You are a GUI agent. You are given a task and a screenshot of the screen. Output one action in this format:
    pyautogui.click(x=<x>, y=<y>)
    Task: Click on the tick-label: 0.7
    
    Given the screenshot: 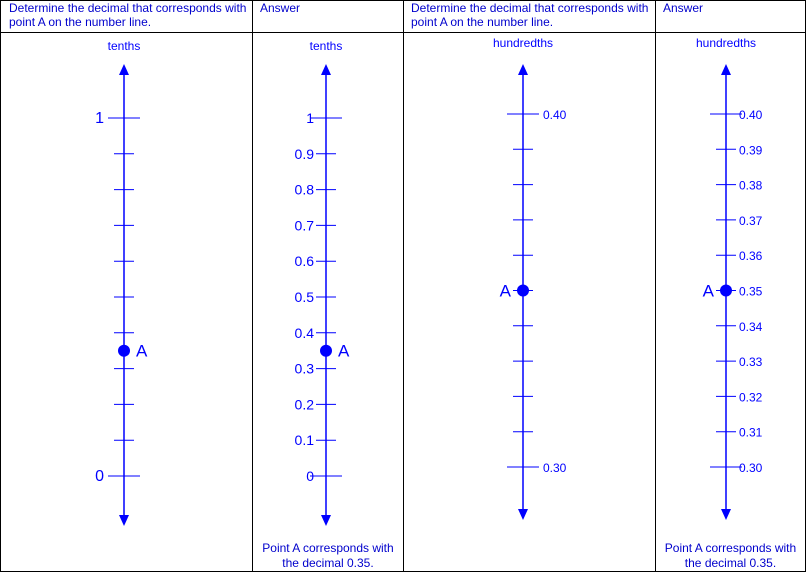 What is the action you would take?
    pyautogui.click(x=305, y=225)
    